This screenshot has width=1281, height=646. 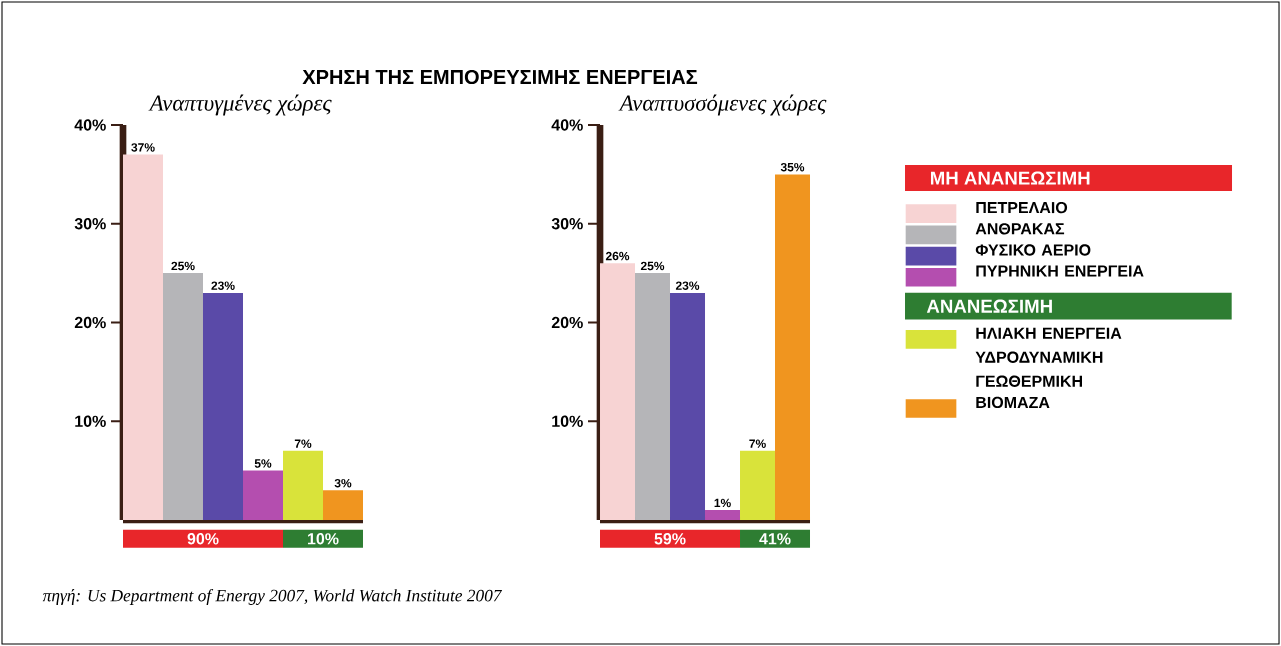 What do you see at coordinates (263, 463) in the screenshot?
I see `data-label: 5%` at bounding box center [263, 463].